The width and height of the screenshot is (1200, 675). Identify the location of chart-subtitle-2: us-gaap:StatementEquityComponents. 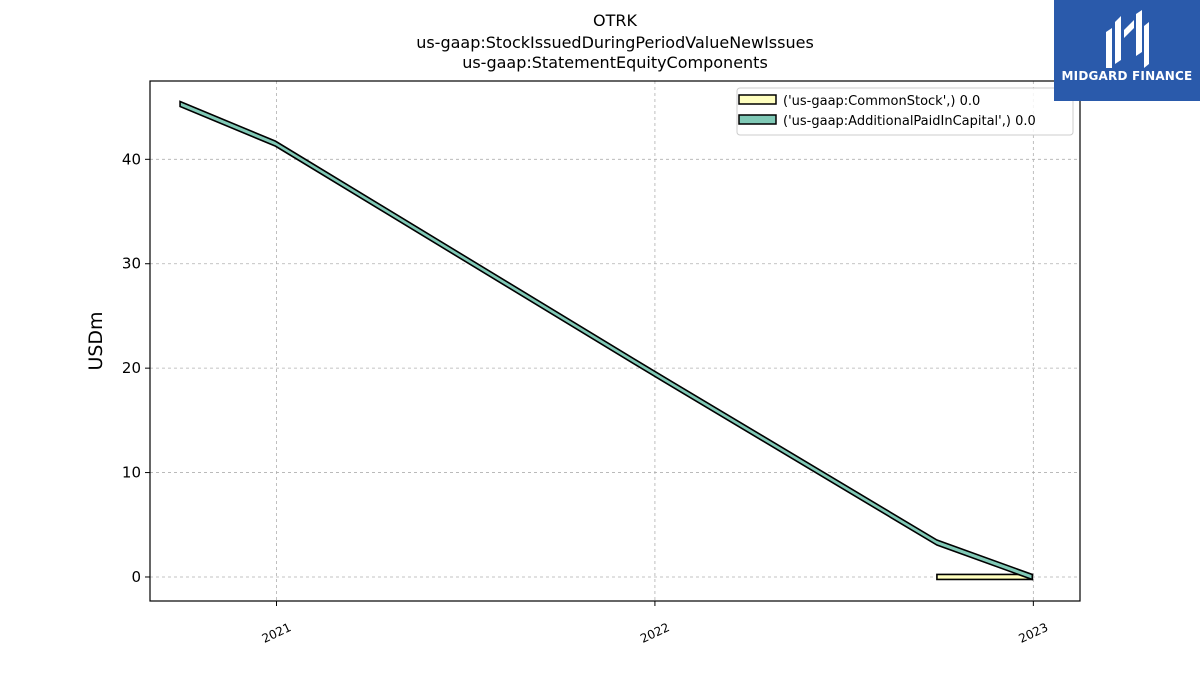
(615, 62).